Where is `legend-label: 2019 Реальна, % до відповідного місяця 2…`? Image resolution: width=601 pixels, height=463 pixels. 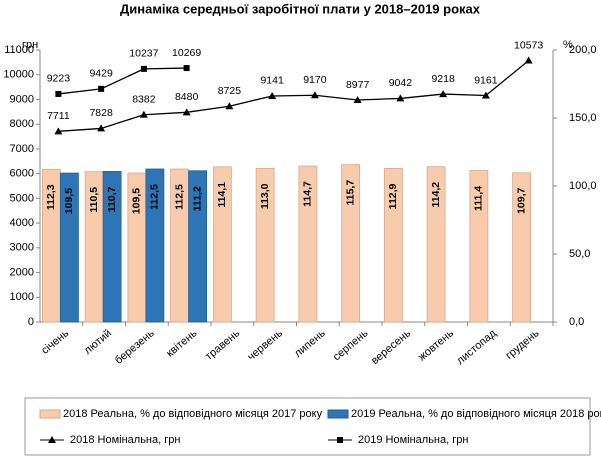 legend-label: 2019 Реальна, % до відповідного місяця 2… is located at coordinates (476, 414).